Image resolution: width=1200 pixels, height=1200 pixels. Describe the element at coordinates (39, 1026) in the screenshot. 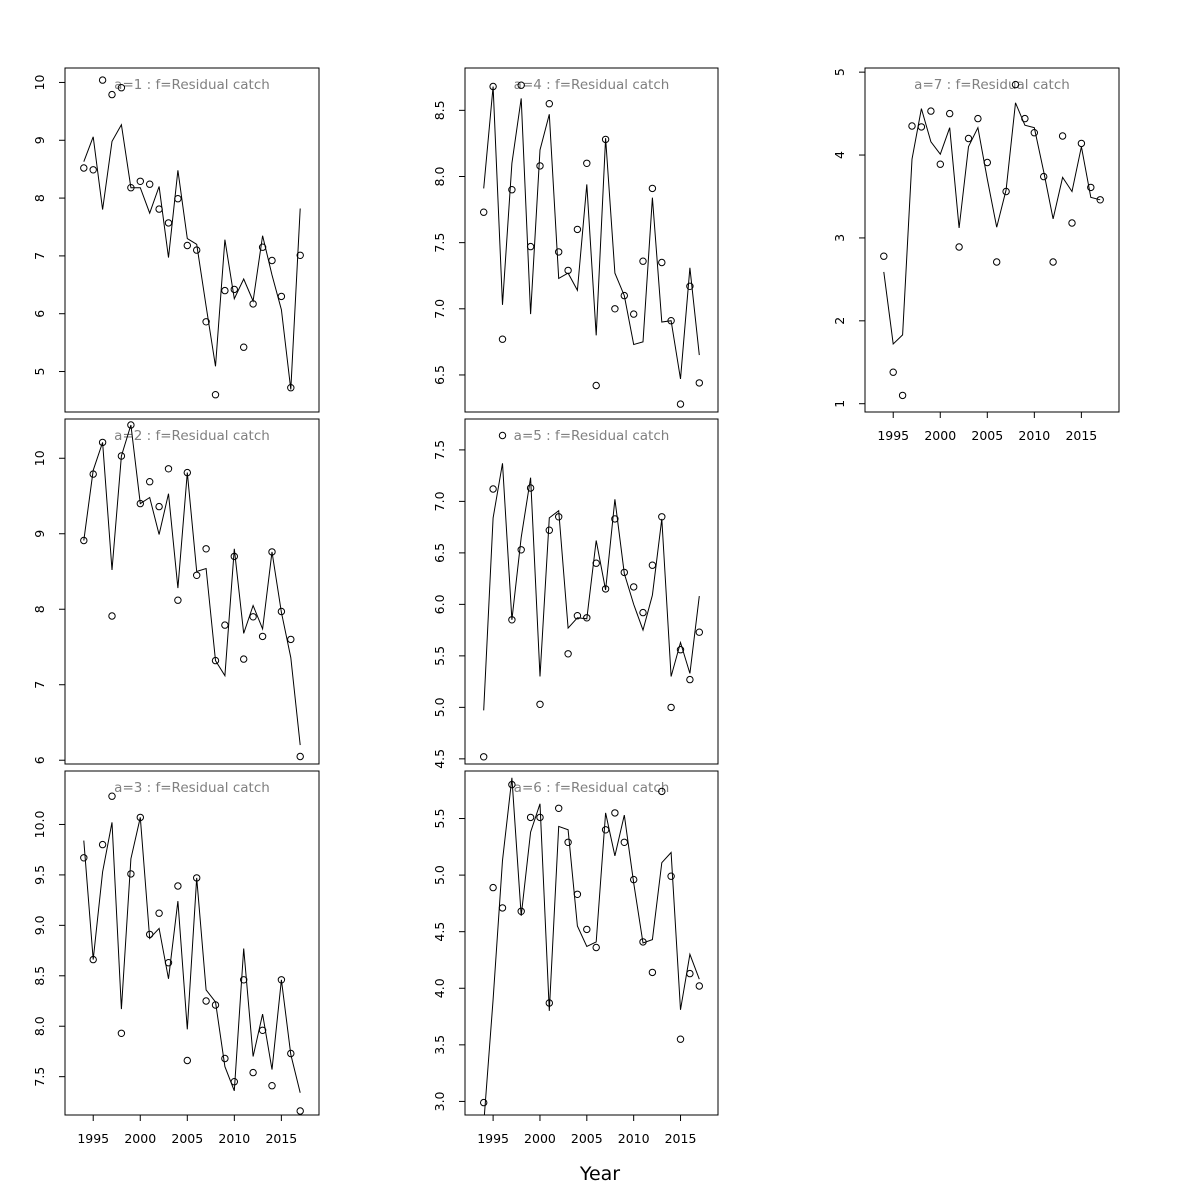

I see `y-tick-label: 8.0` at that location.